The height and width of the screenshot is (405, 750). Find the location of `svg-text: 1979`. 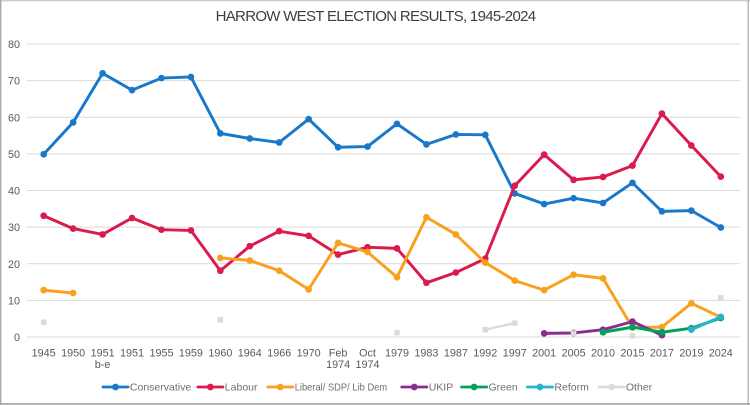

svg-text: 1979 is located at coordinates (397, 353).